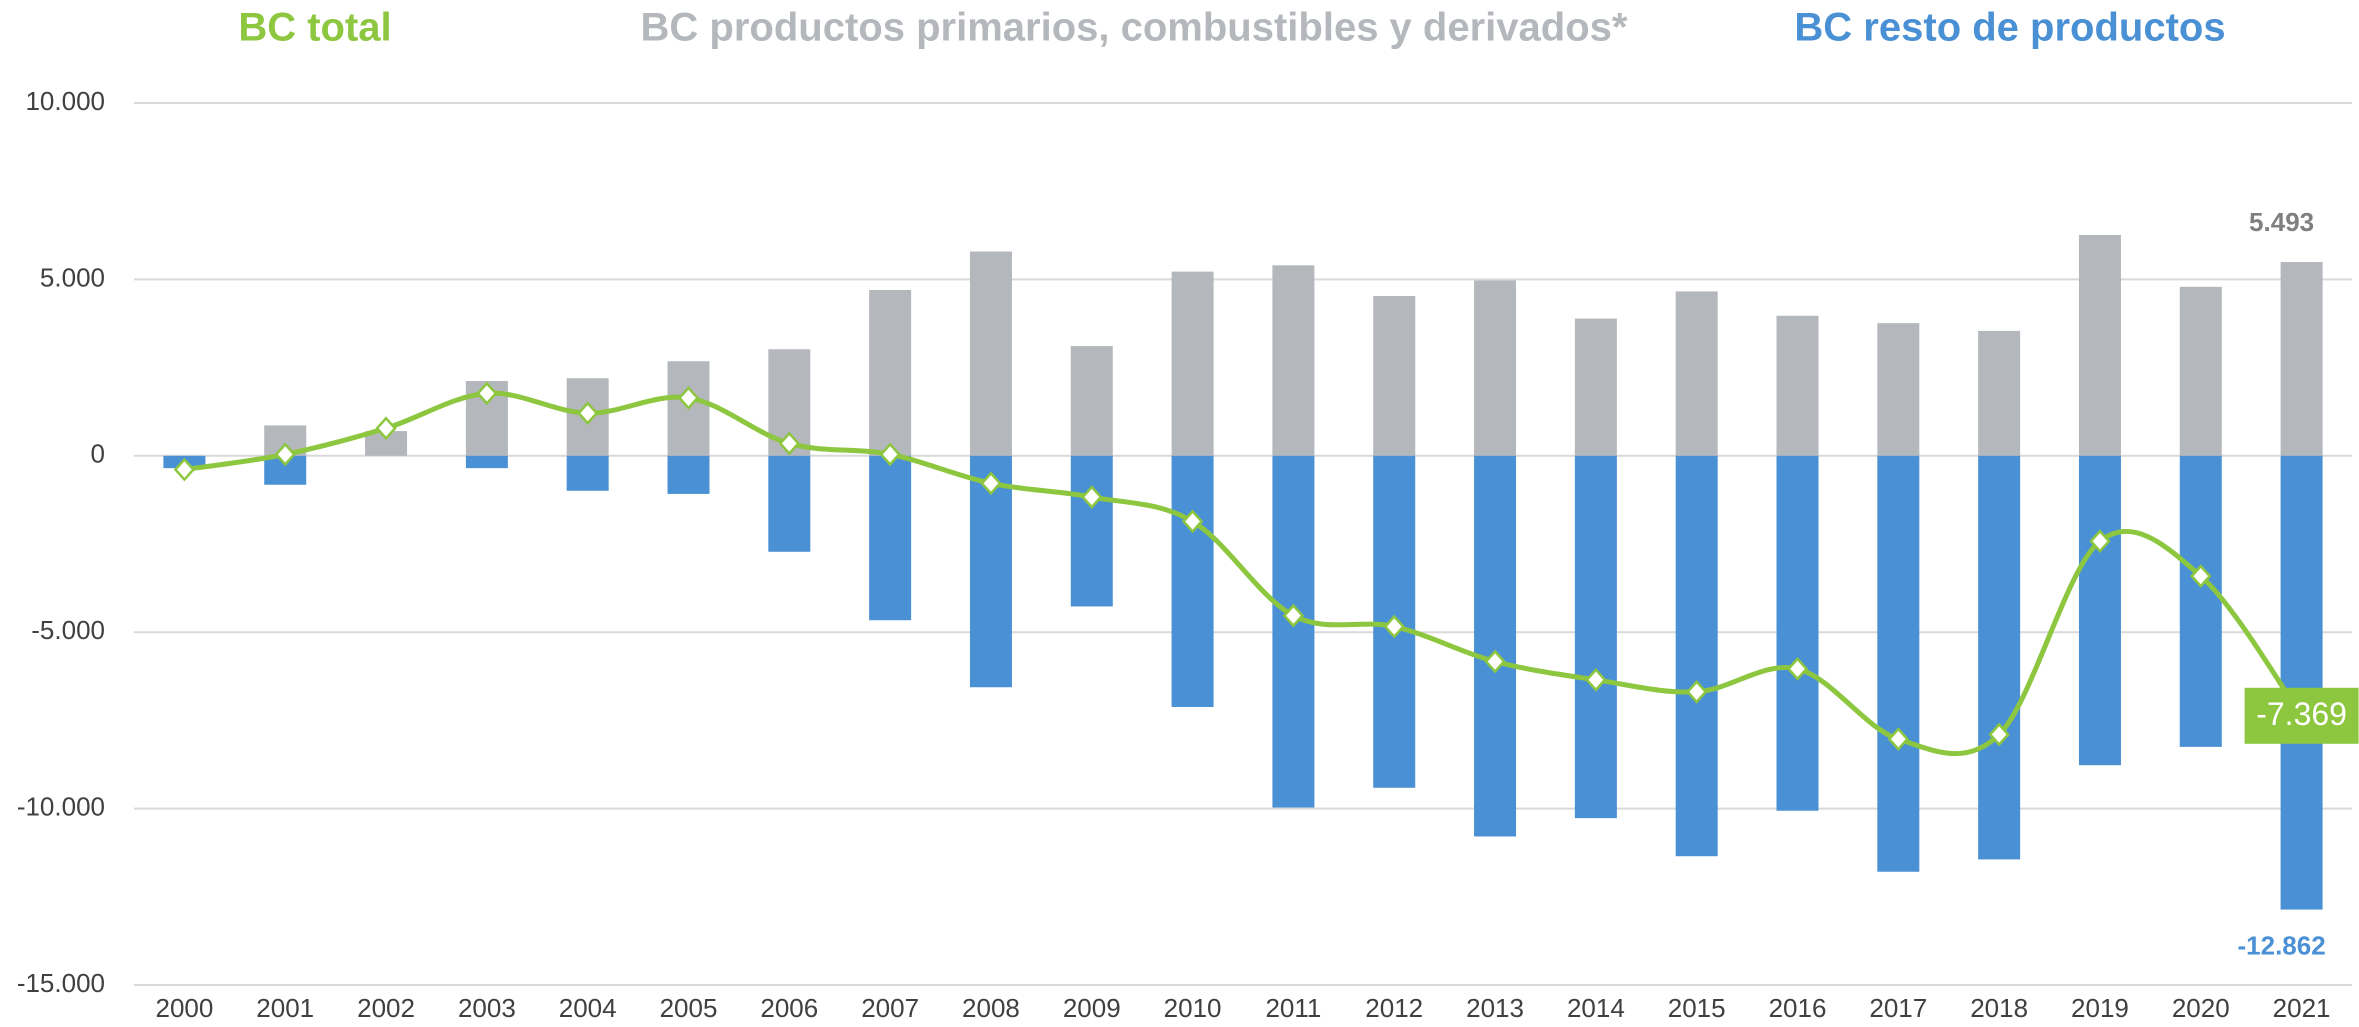 This screenshot has height=1027, width=2359. What do you see at coordinates (1394, 1008) in the screenshot?
I see `x-tick-label: 2012` at bounding box center [1394, 1008].